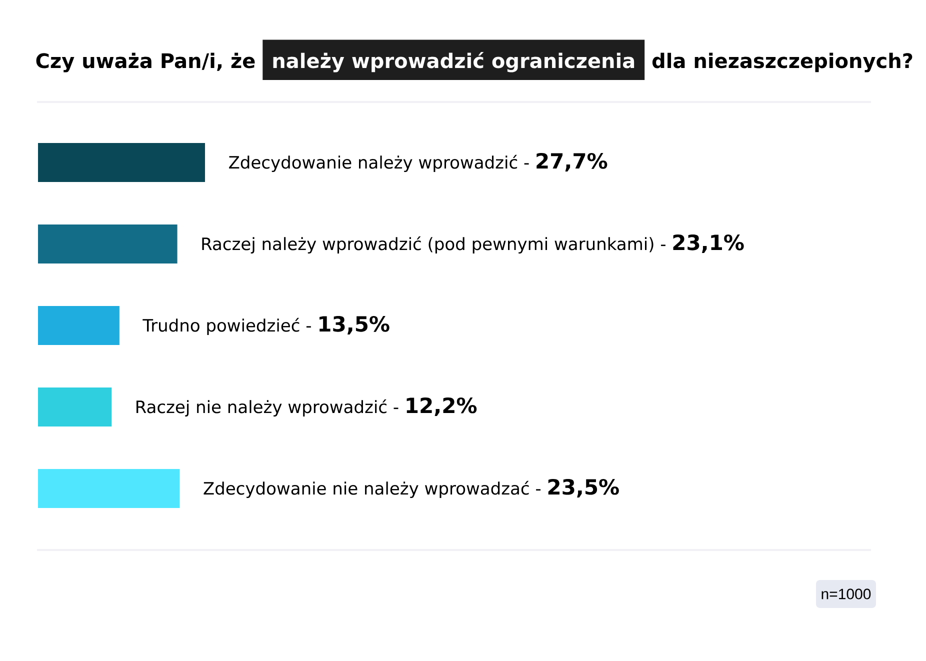 This screenshot has width=926, height=661. Describe the element at coordinates (418, 162) in the screenshot. I see `data-label: Zdecydowanie należy wprowadzić - 27,7%` at that location.